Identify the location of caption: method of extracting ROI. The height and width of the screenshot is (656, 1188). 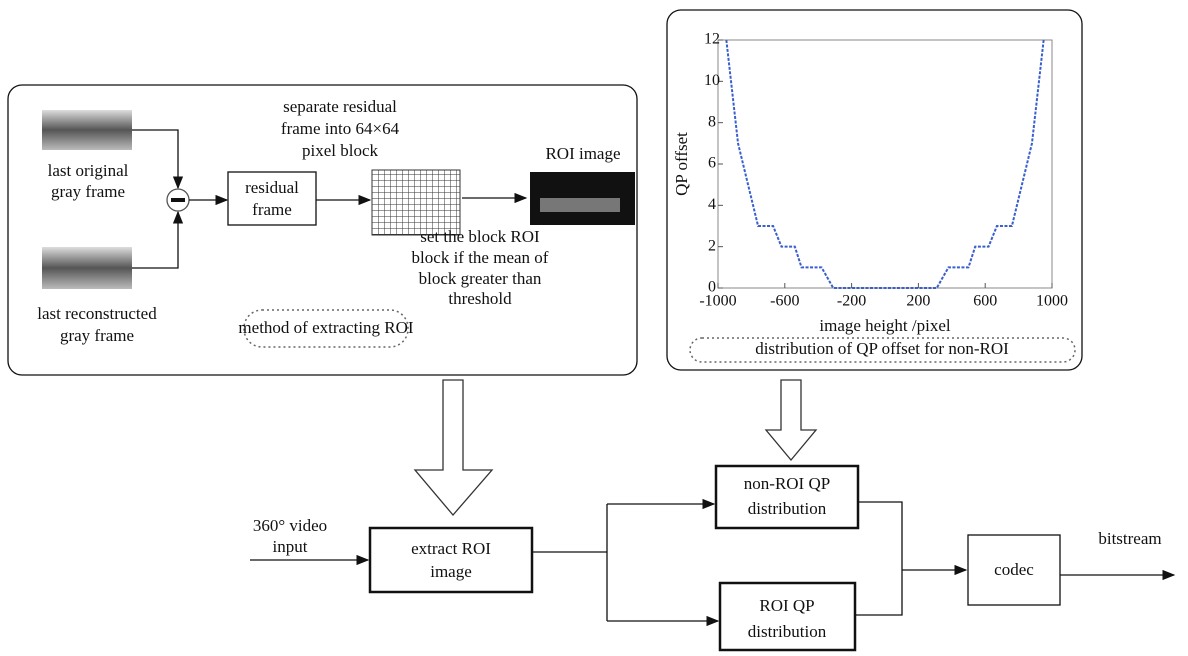
(325, 327).